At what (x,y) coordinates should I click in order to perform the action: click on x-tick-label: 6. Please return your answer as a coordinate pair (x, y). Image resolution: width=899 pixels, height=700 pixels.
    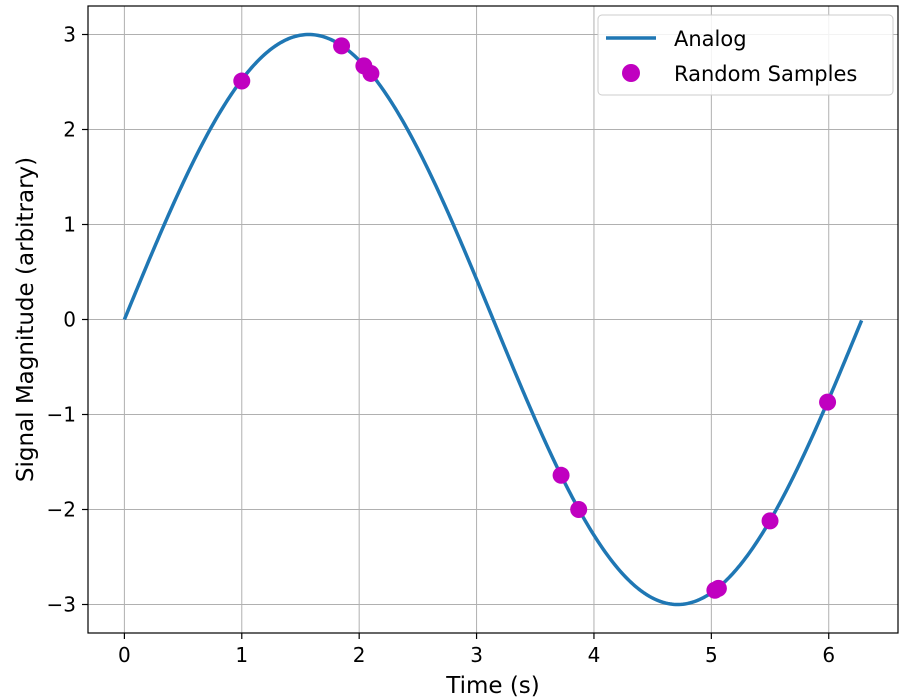
    Looking at the image, I should click on (828, 655).